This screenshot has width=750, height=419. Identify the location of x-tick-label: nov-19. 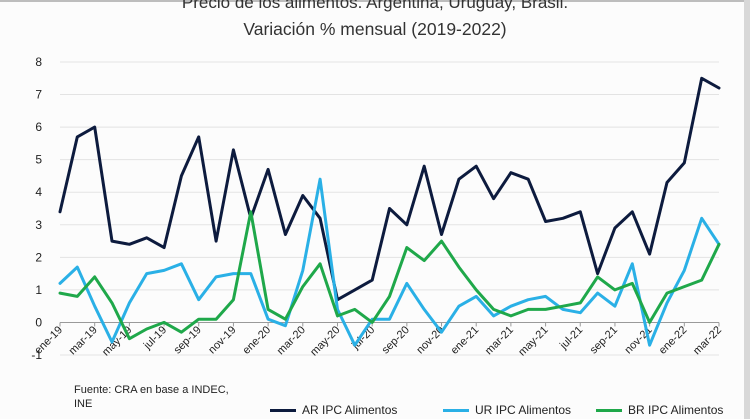
(222, 340).